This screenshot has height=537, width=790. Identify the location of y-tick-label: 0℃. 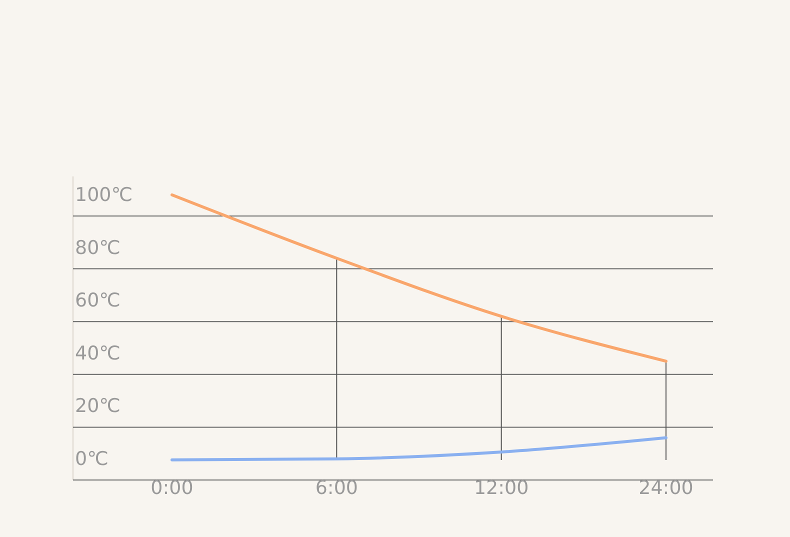
(91, 459).